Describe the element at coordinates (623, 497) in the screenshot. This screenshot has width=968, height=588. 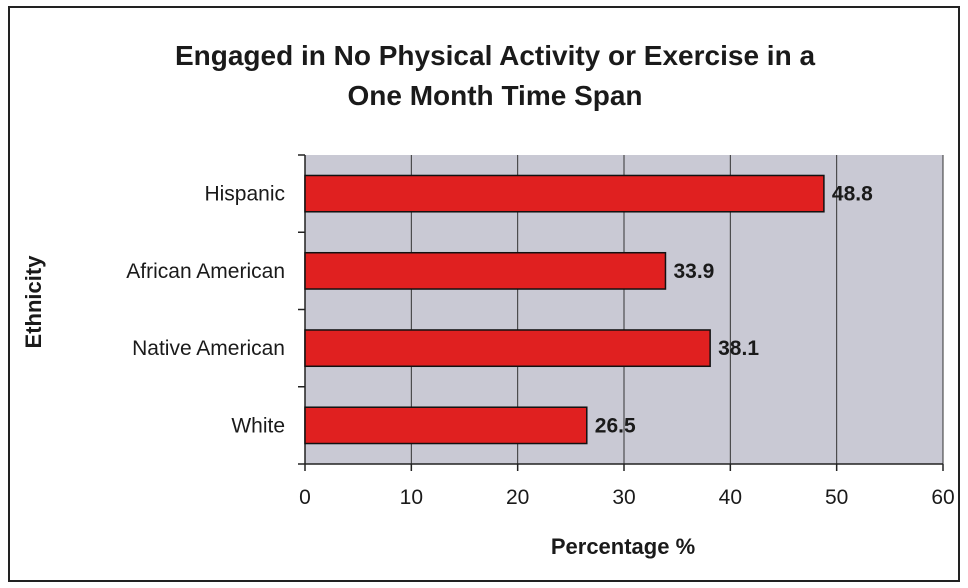
I see `x-tick-label: 30` at that location.